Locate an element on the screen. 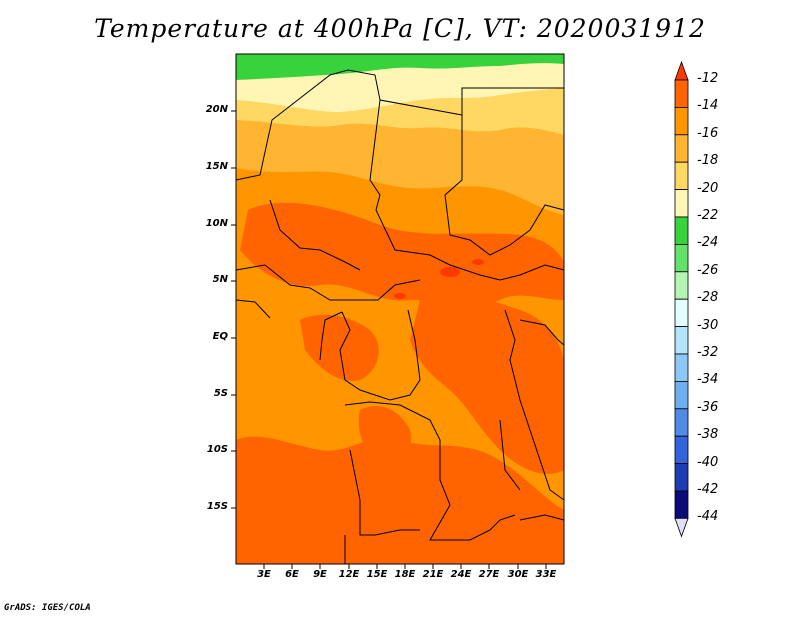 This screenshot has width=800, height=618. colorbar-label: -40 is located at coordinates (708, 462).